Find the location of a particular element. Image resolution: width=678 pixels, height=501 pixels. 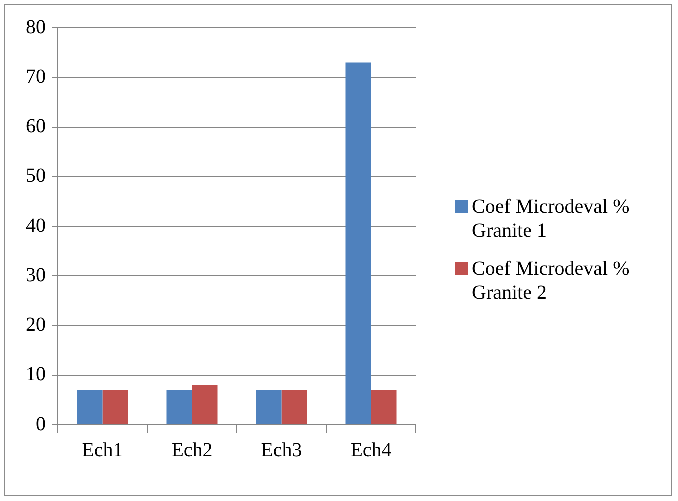

x-tick-label: Ech3 is located at coordinates (281, 450).